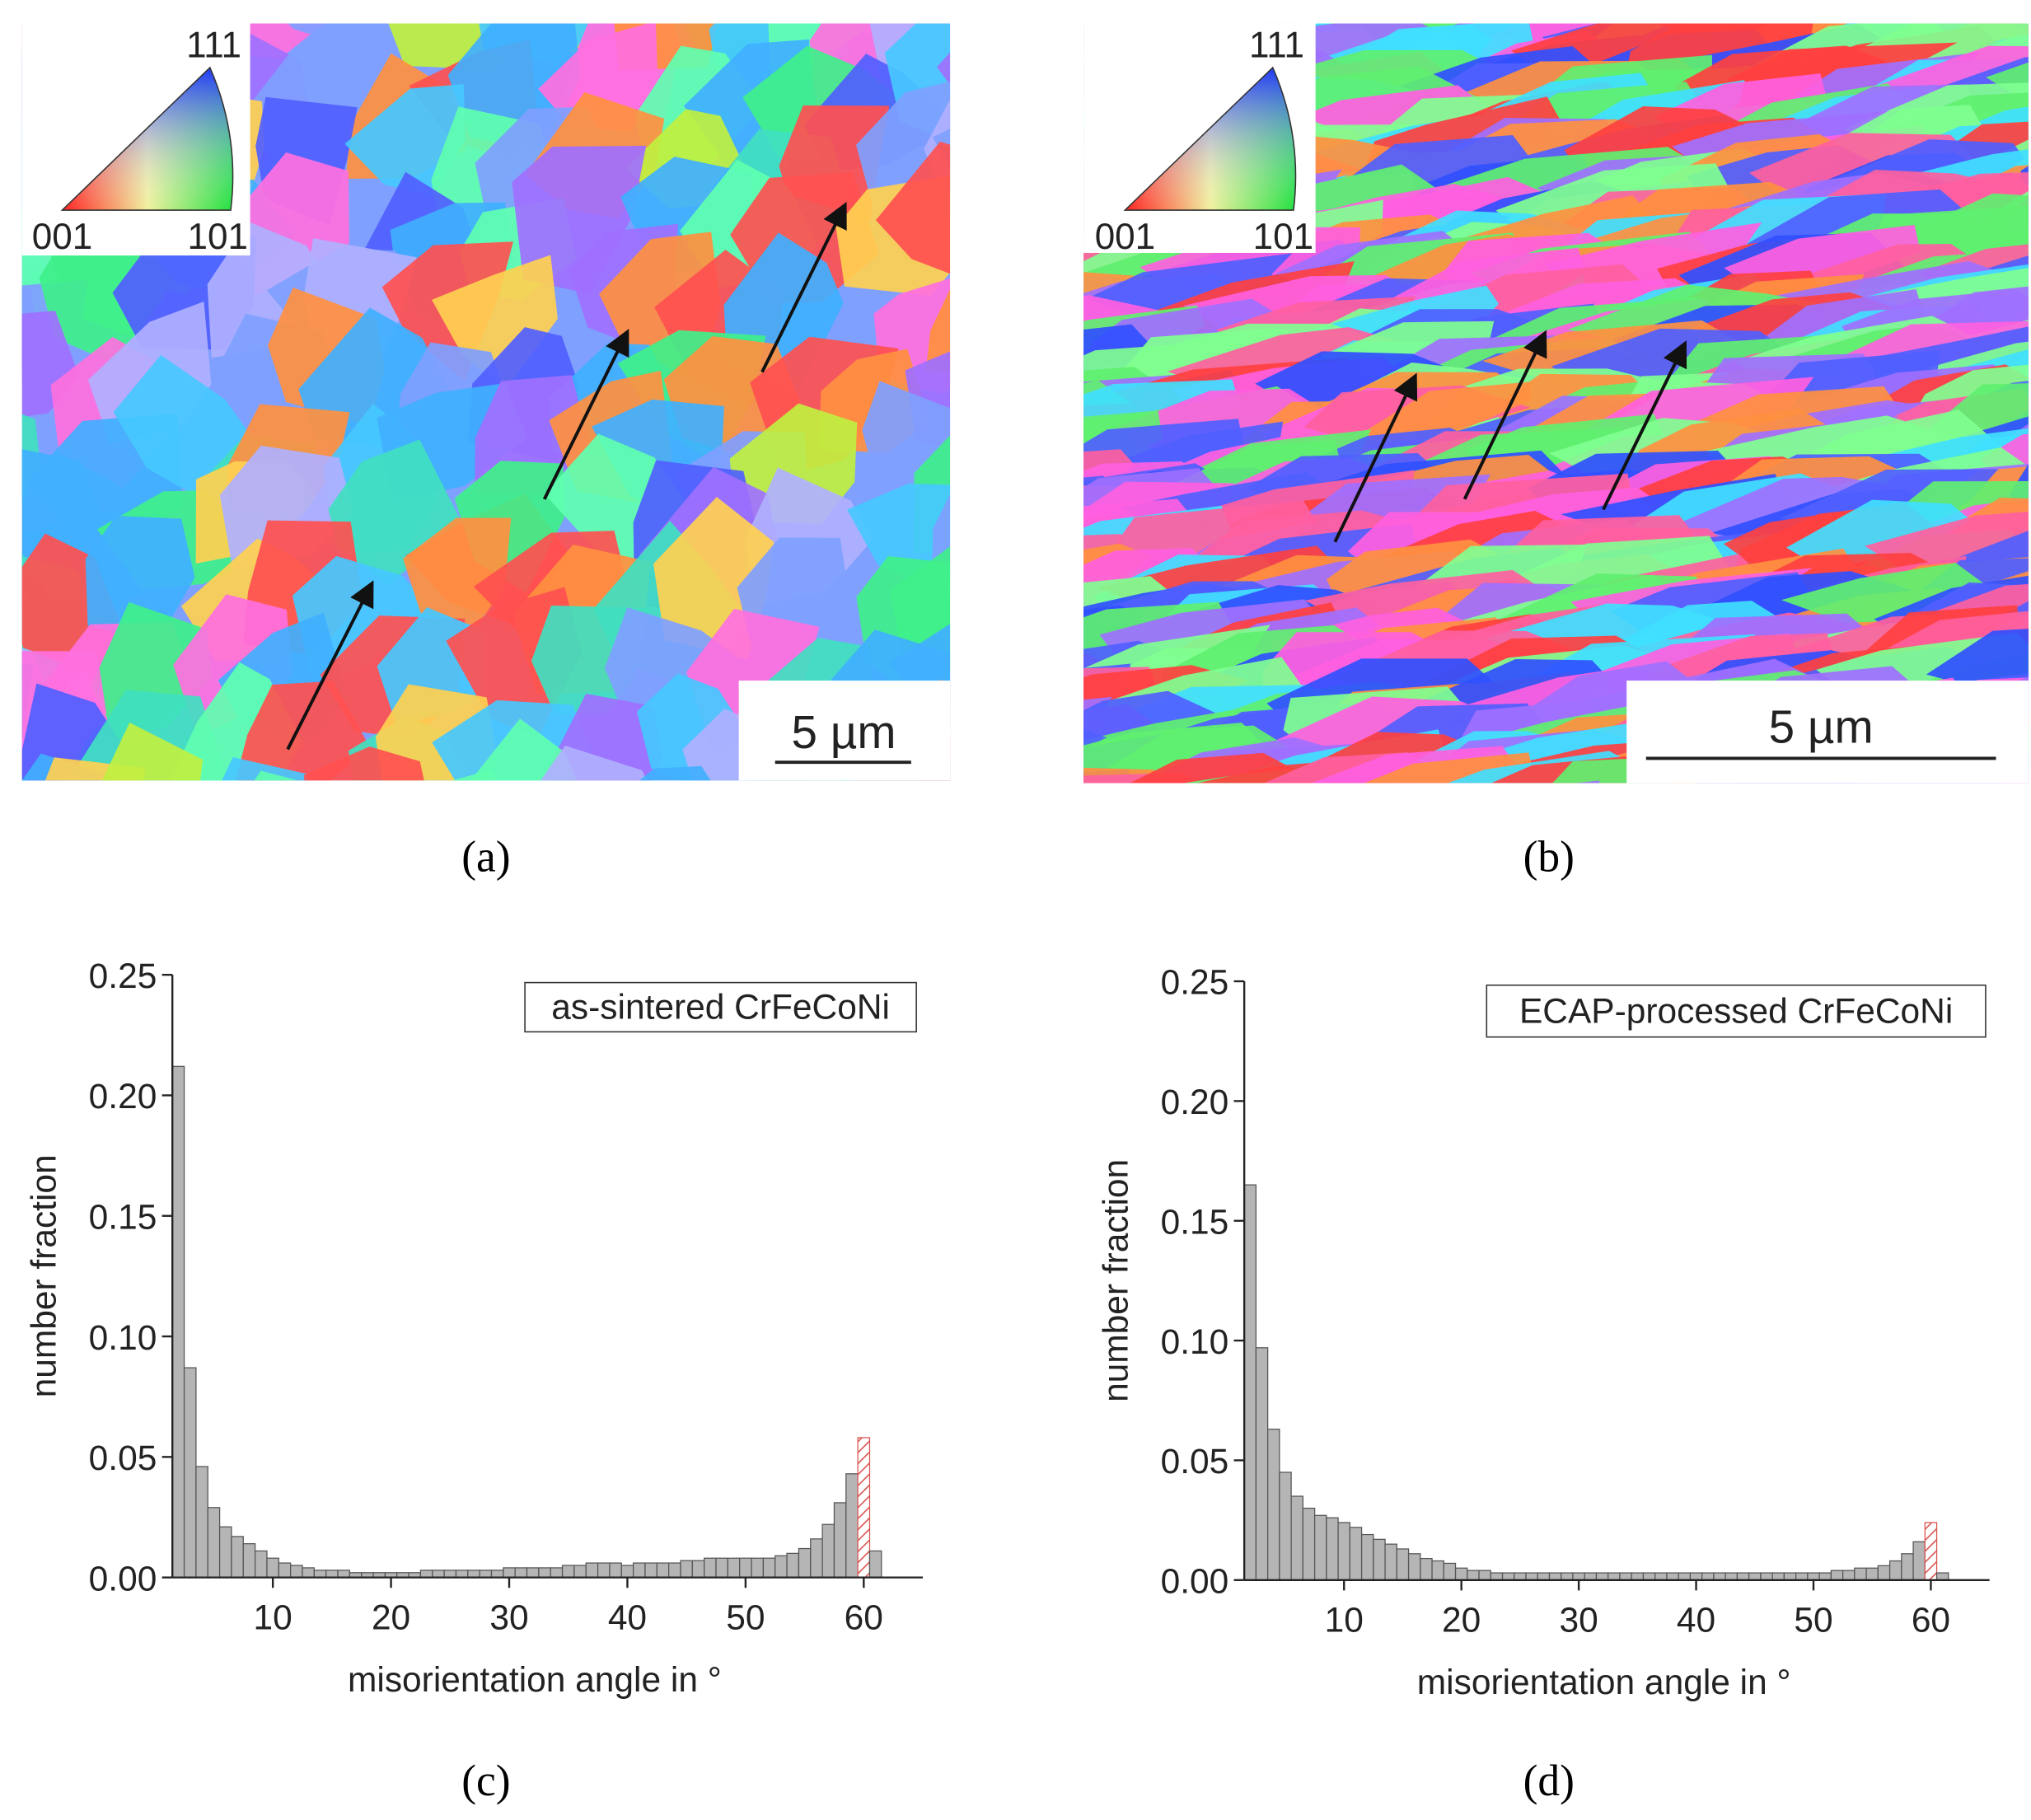  I want to click on scale-box, so click(1827, 732).